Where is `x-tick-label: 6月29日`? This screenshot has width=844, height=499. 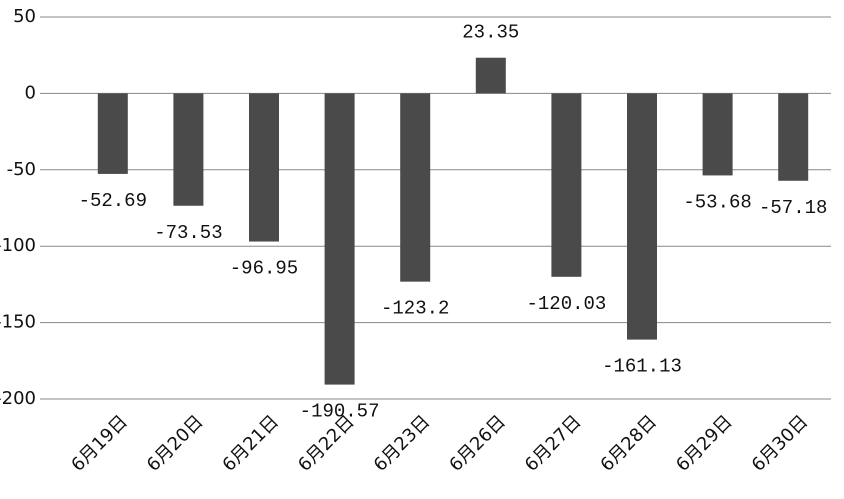
x-tick-label: 6月29日 is located at coordinates (704, 443).